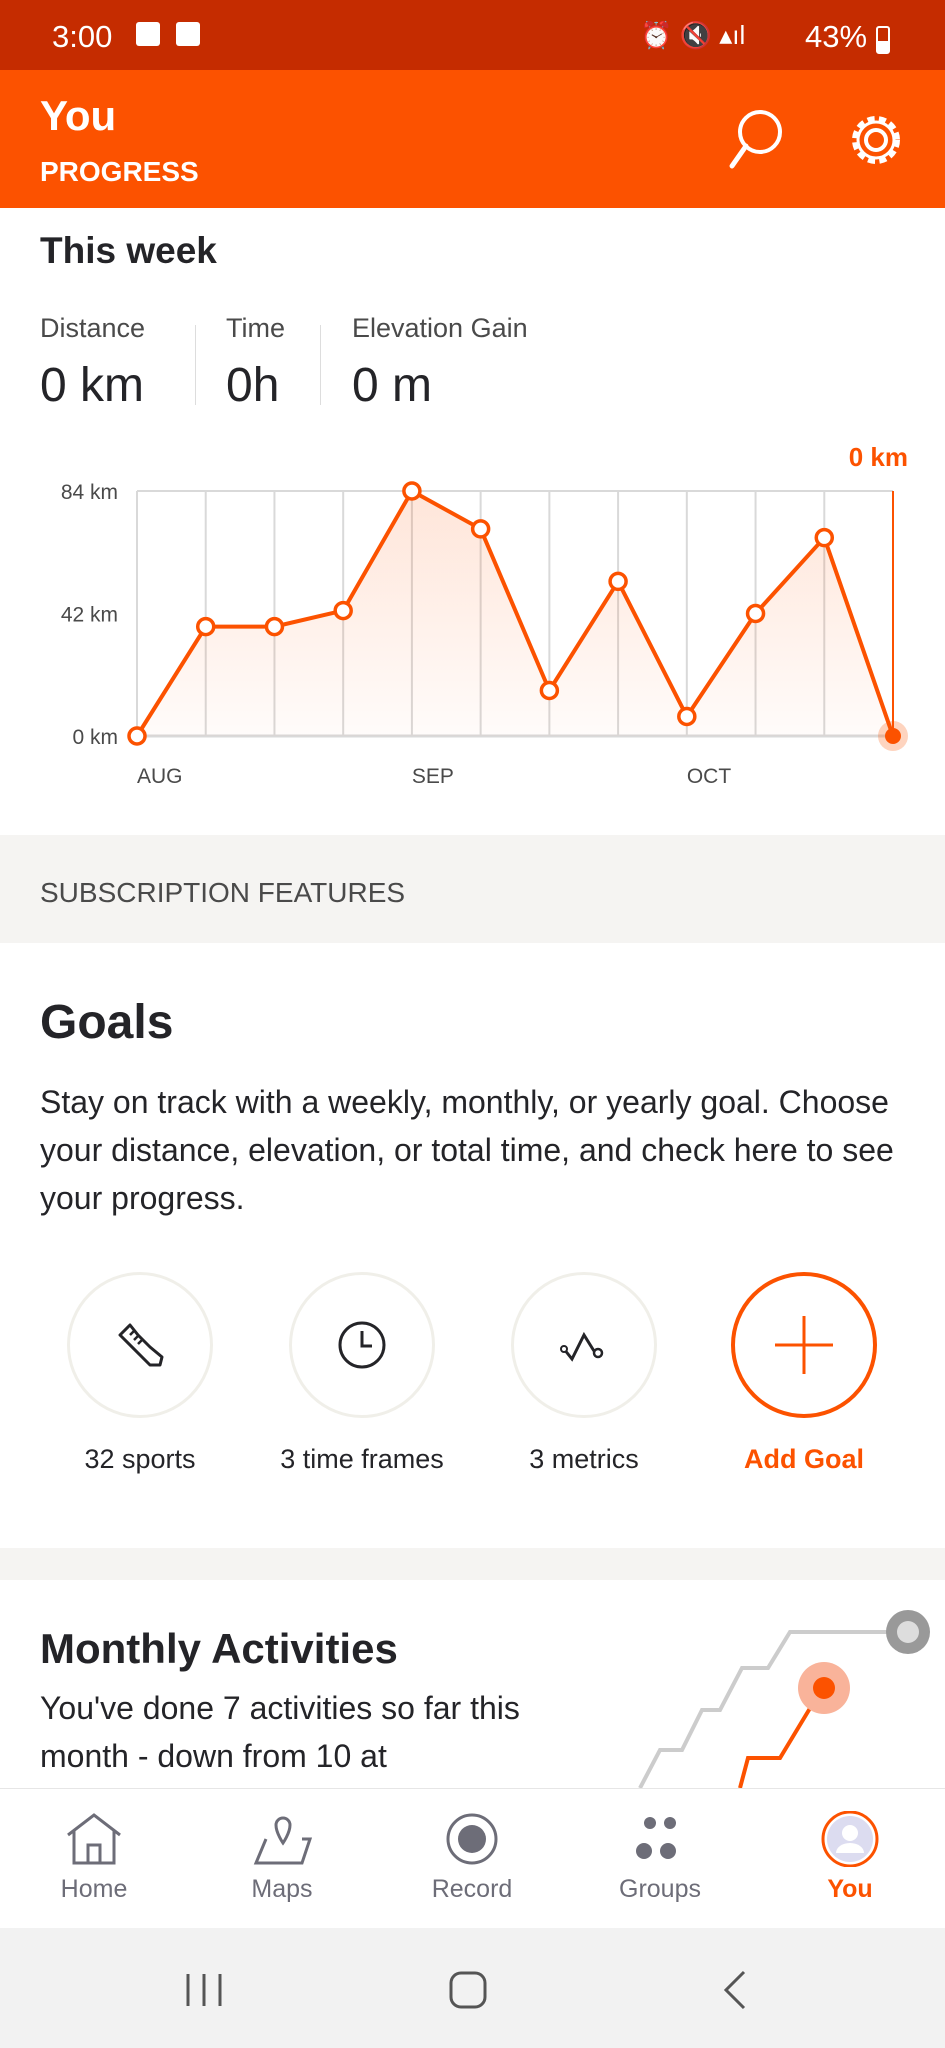 The width and height of the screenshot is (945, 2048). I want to click on x-tick-label: OCT, so click(709, 776).